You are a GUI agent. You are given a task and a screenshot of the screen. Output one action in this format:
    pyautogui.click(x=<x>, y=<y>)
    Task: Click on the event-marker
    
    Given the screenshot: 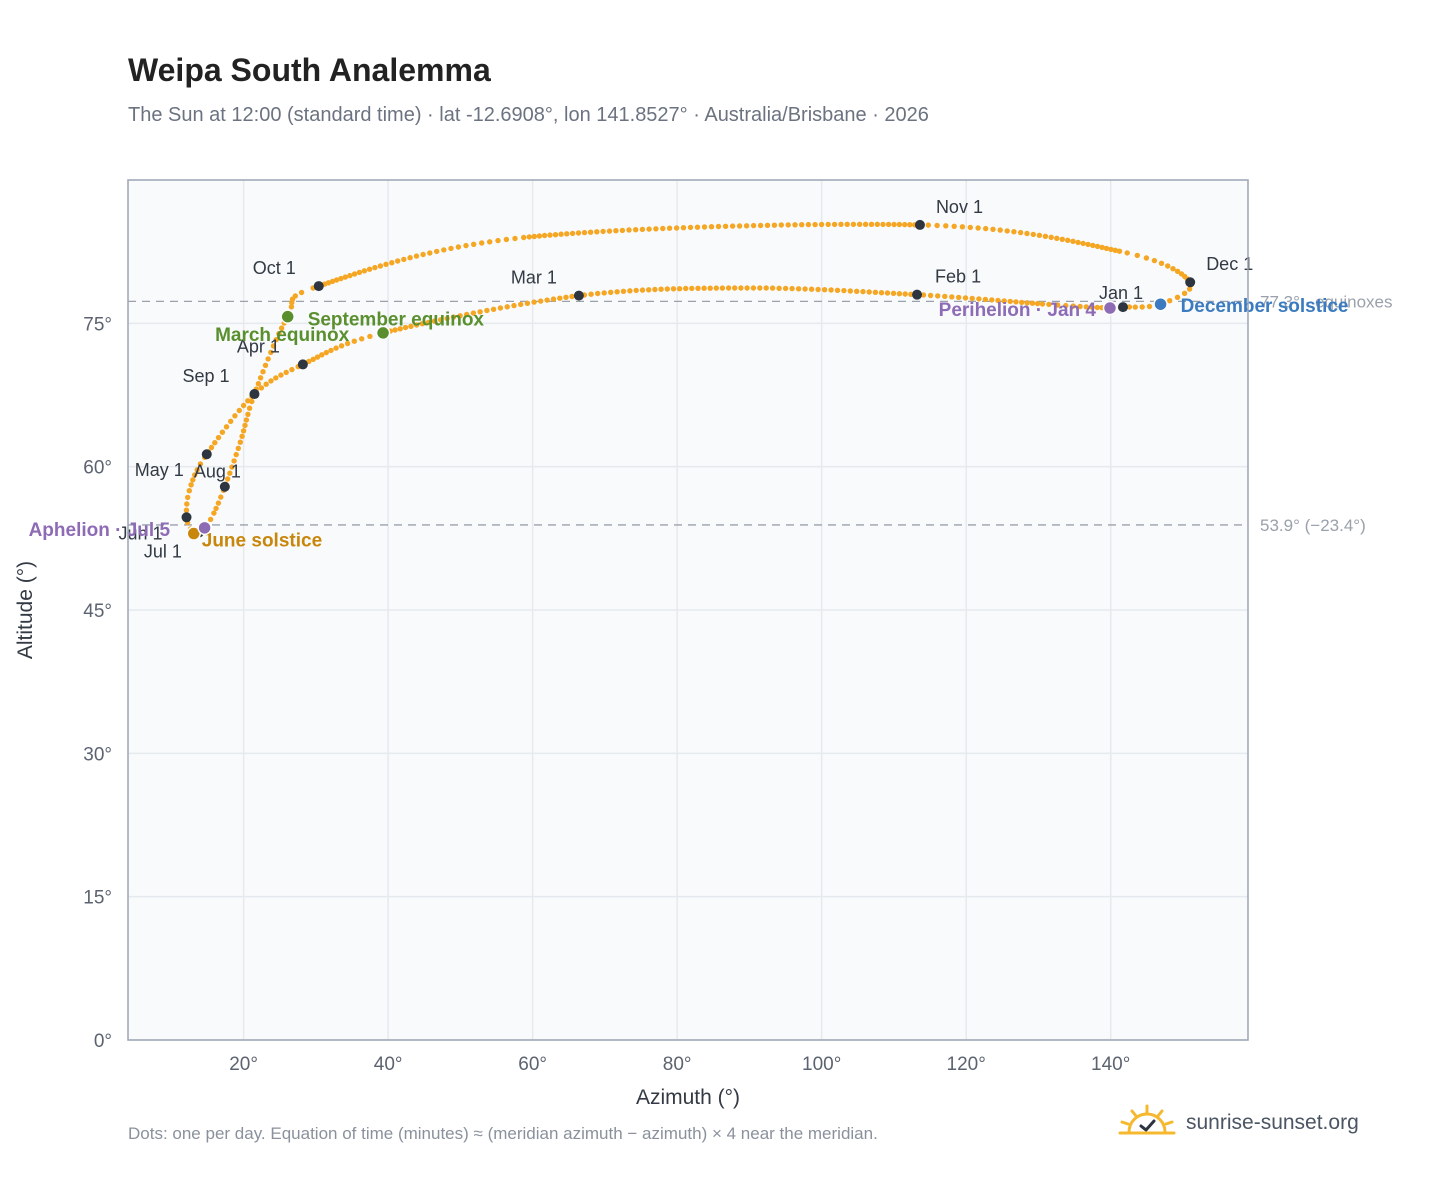 What is the action you would take?
    pyautogui.click(x=287, y=316)
    